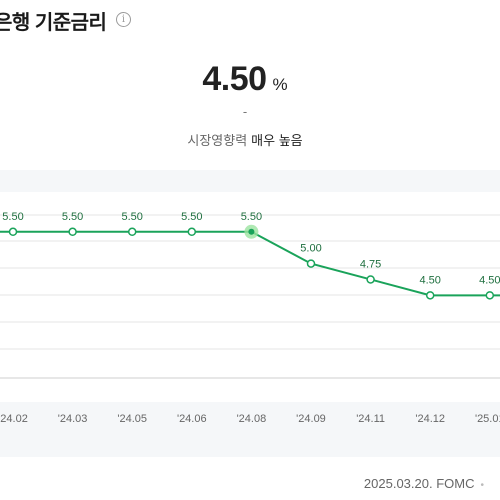 This screenshot has height=500, width=500. What do you see at coordinates (370, 419) in the screenshot?
I see `x-tick-label-6: '24.11` at bounding box center [370, 419].